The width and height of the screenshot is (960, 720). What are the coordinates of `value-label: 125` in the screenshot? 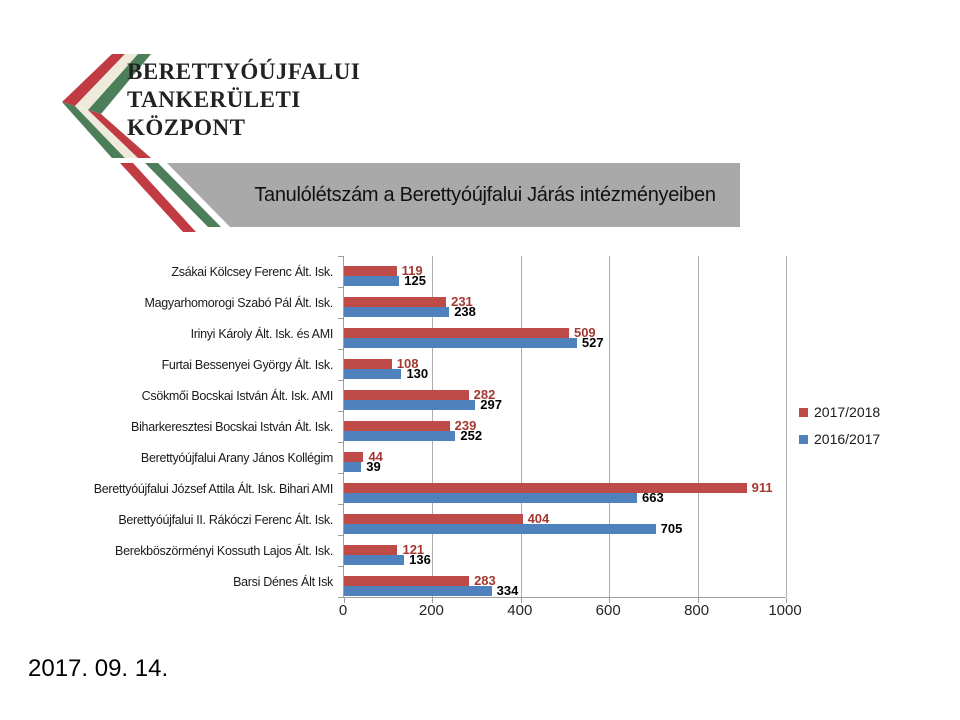 It's located at (415, 280).